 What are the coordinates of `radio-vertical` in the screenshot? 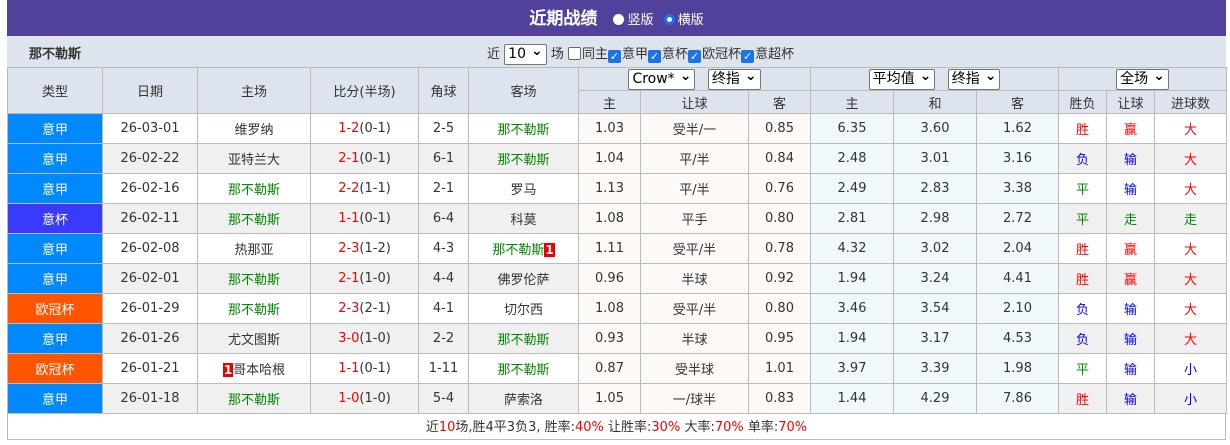 It's located at (619, 19).